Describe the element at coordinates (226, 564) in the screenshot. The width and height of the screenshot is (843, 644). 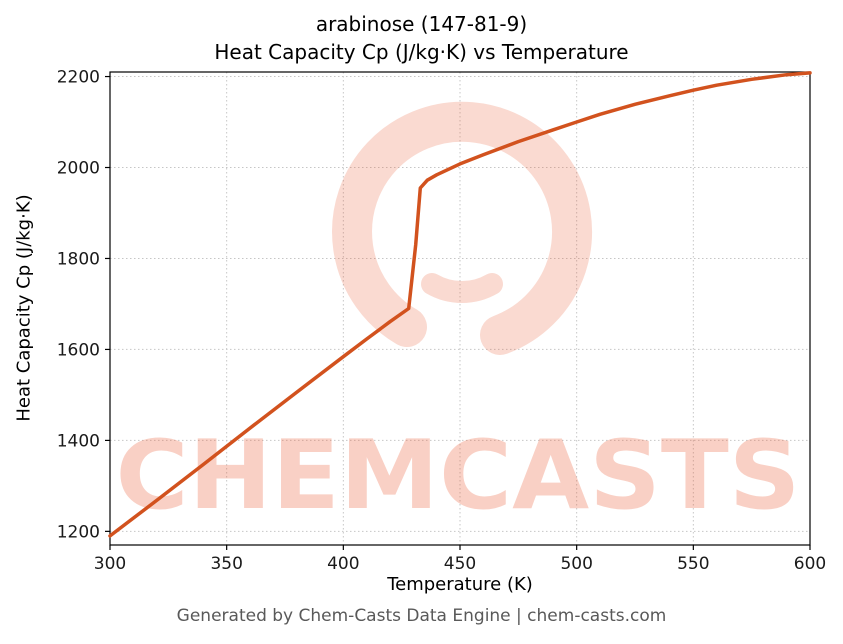
I see `x-tick-label: 350` at that location.